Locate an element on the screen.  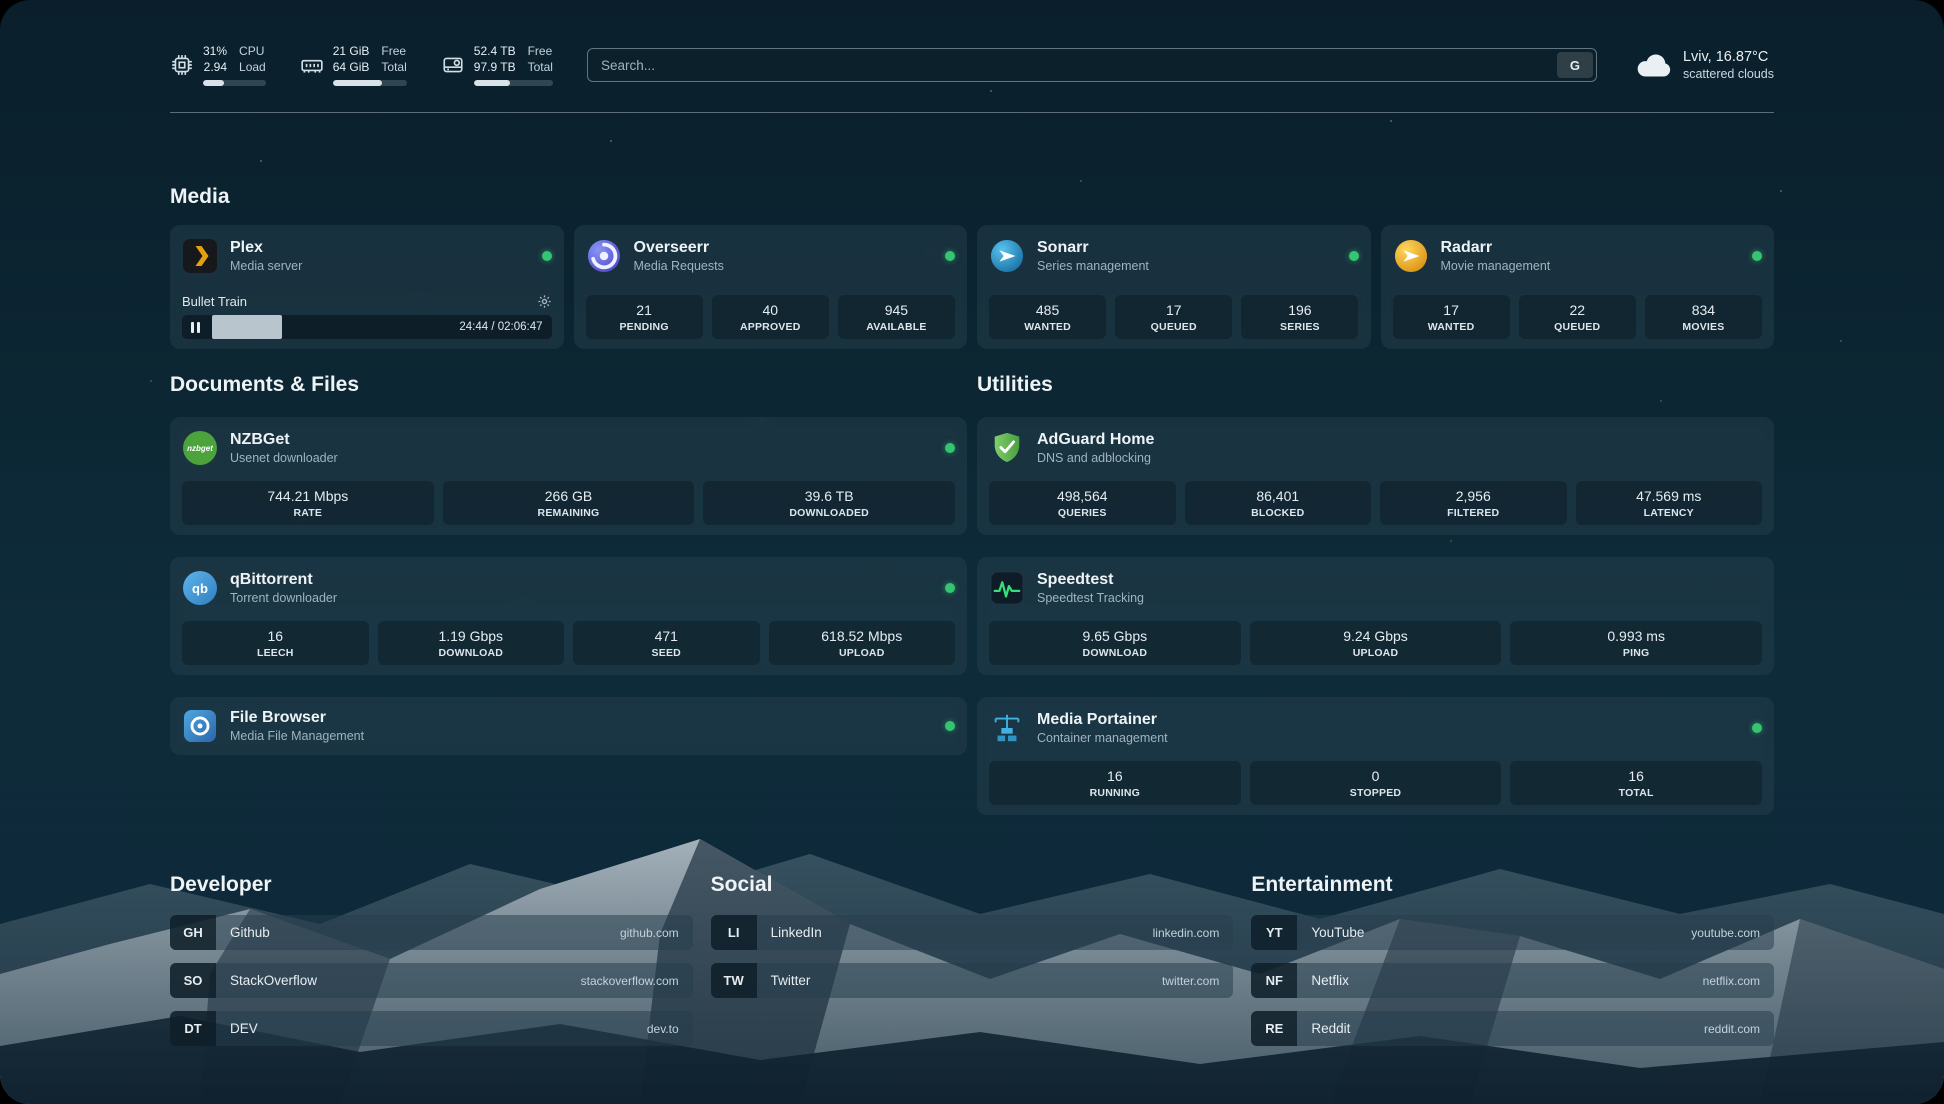
developer-section-title: Developer is located at coordinates (221, 885).